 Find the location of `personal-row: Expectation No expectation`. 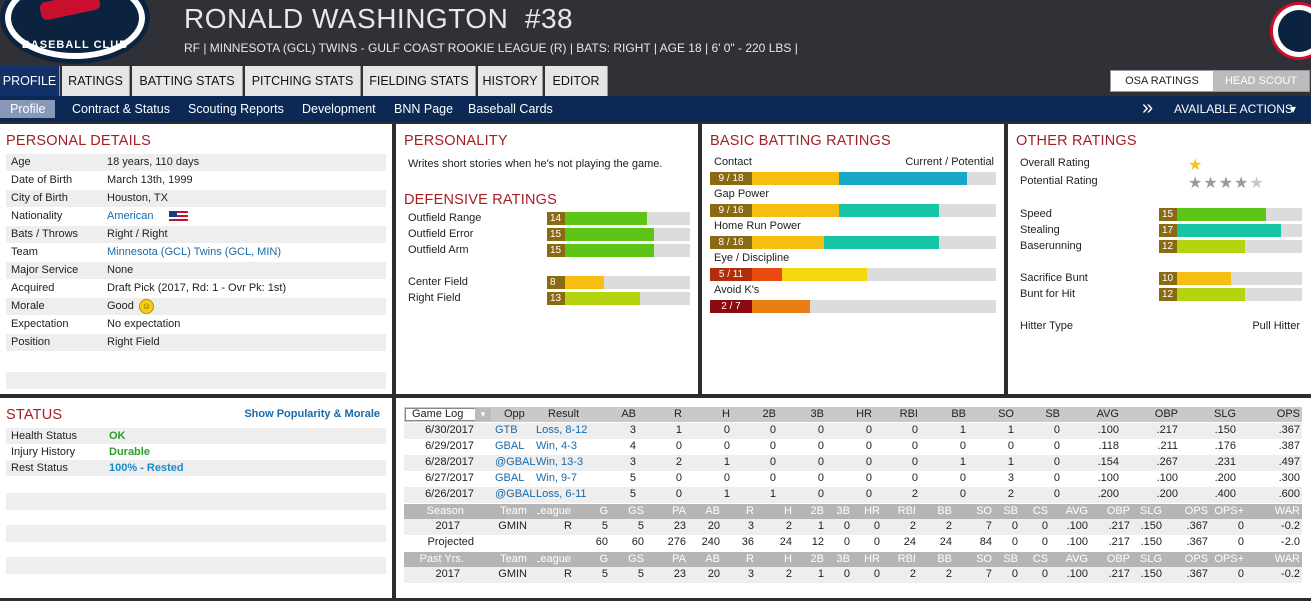

personal-row: Expectation No expectation is located at coordinates (196, 324).